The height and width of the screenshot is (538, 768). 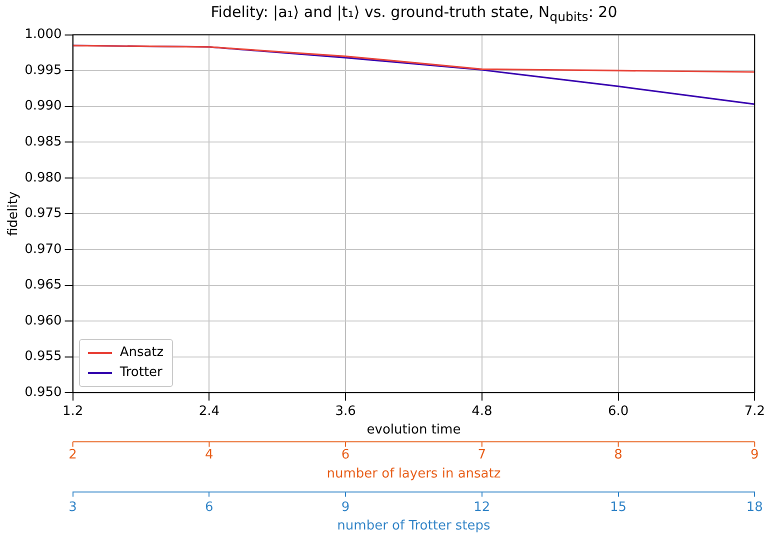 I want to click on chart-title: Fidelity: |a₁⟩ and |t₁⟩ vs. ground-truth state, N$_{qubits}$: 20, so click(x=414, y=13).